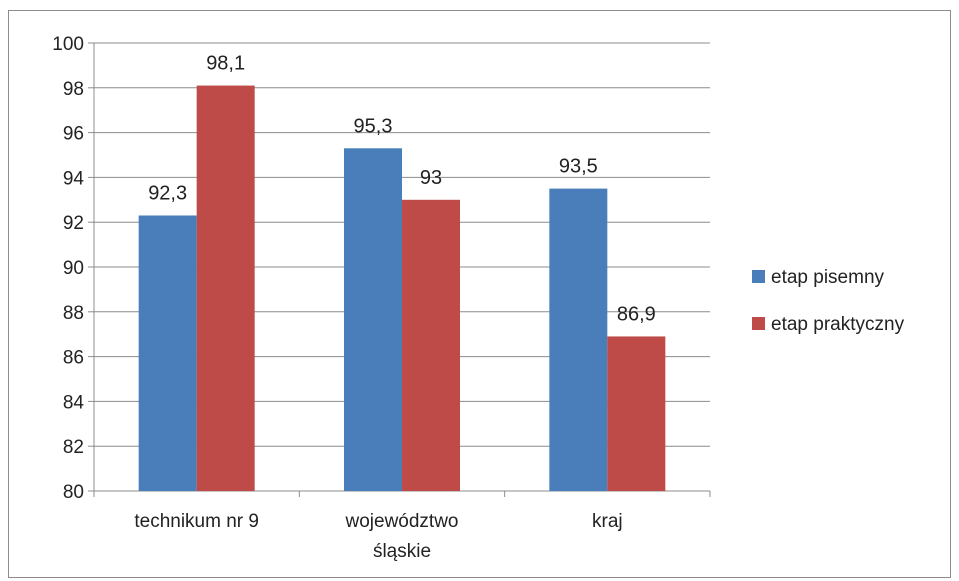 Image resolution: width=959 pixels, height=581 pixels. I want to click on data-label: 95,3, so click(373, 126).